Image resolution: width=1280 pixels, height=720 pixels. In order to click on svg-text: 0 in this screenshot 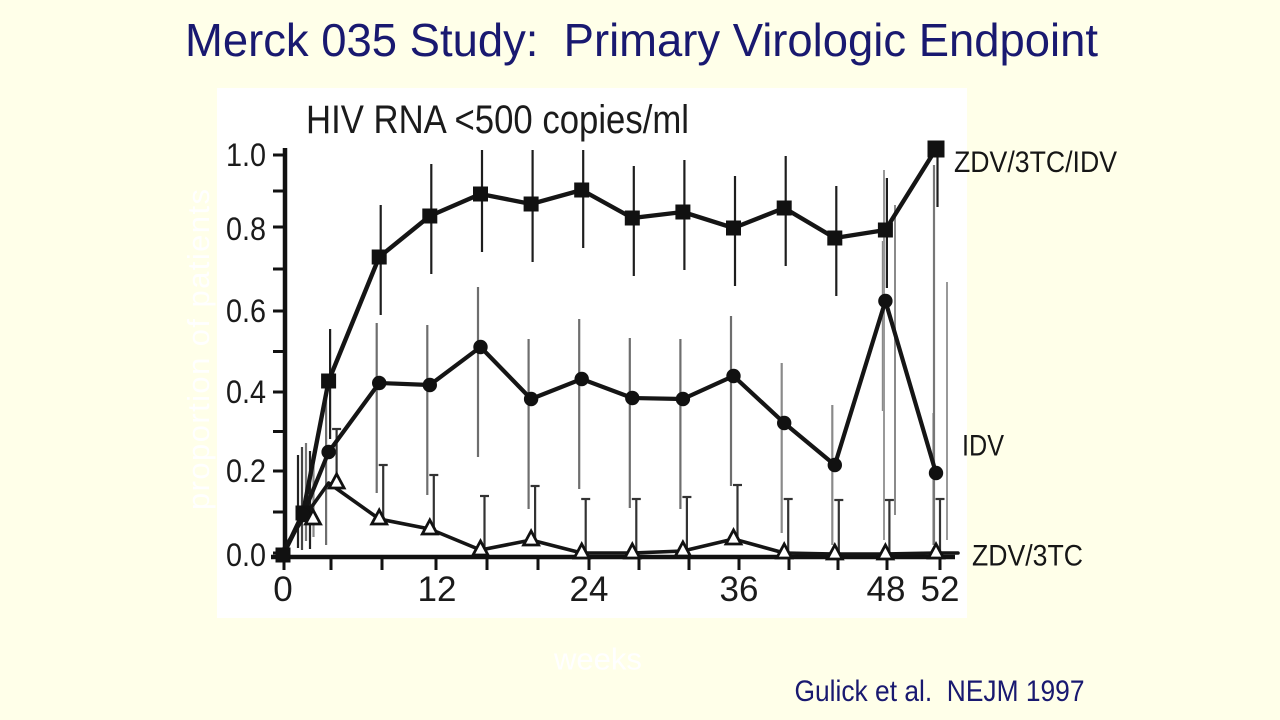, I will do `click(282, 589)`.